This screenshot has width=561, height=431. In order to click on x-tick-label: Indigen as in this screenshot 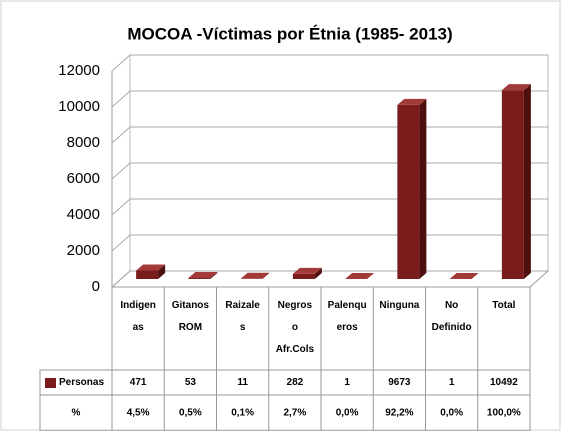, I will do `click(138, 316)`.